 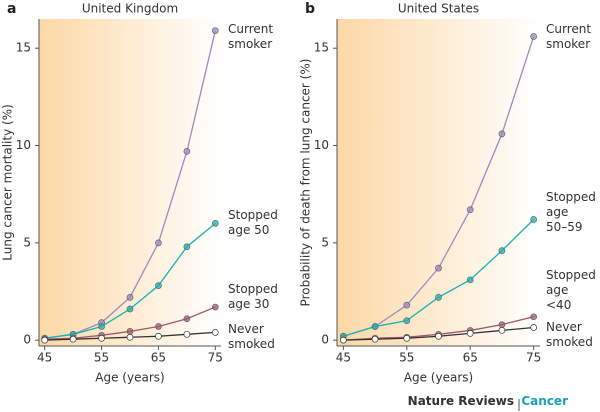 I want to click on chart-title: United Kingdom, so click(x=130, y=9).